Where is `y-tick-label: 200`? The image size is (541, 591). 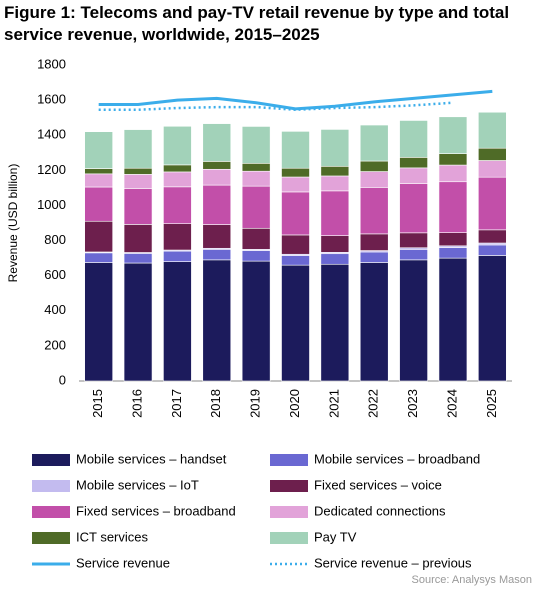
y-tick-label: 200 is located at coordinates (55, 344).